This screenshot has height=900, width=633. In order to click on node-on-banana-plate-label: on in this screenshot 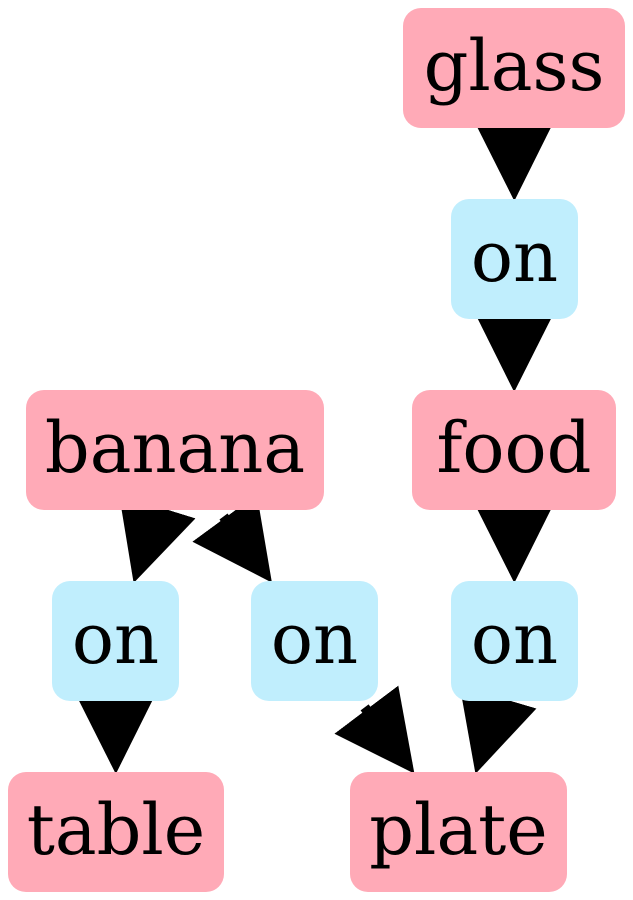, I will do `click(314, 639)`.